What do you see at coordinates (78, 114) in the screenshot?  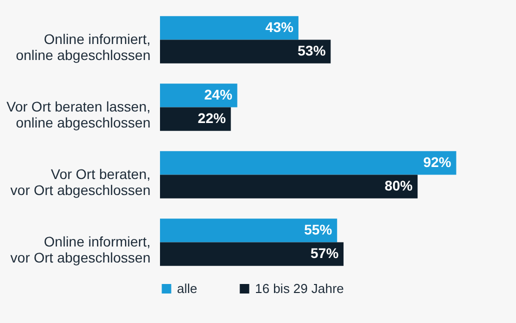 I see `y-tick-label: Vor Ort beraten lassen, online abgeschlossen` at bounding box center [78, 114].